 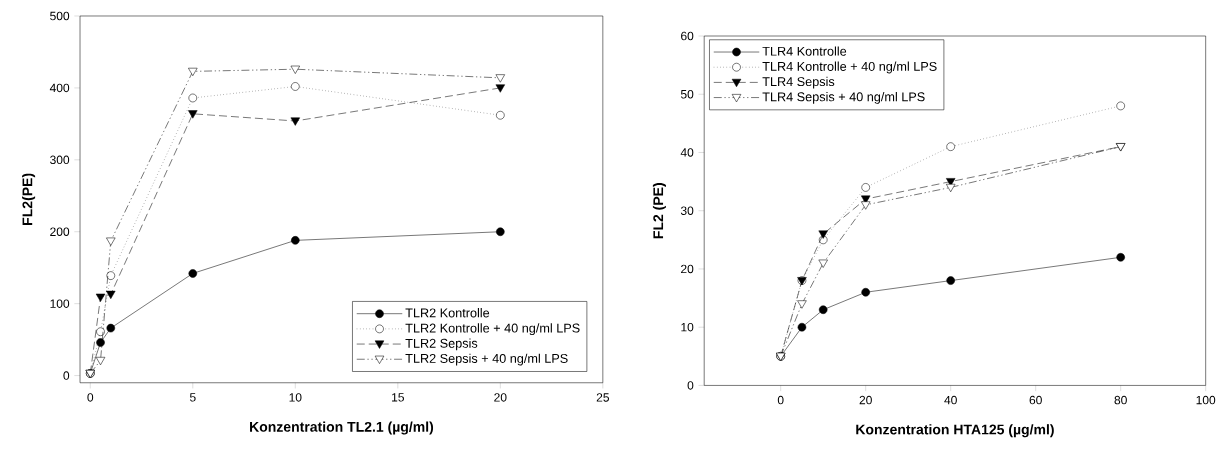 I want to click on x-tick-label: 15, so click(x=398, y=397).